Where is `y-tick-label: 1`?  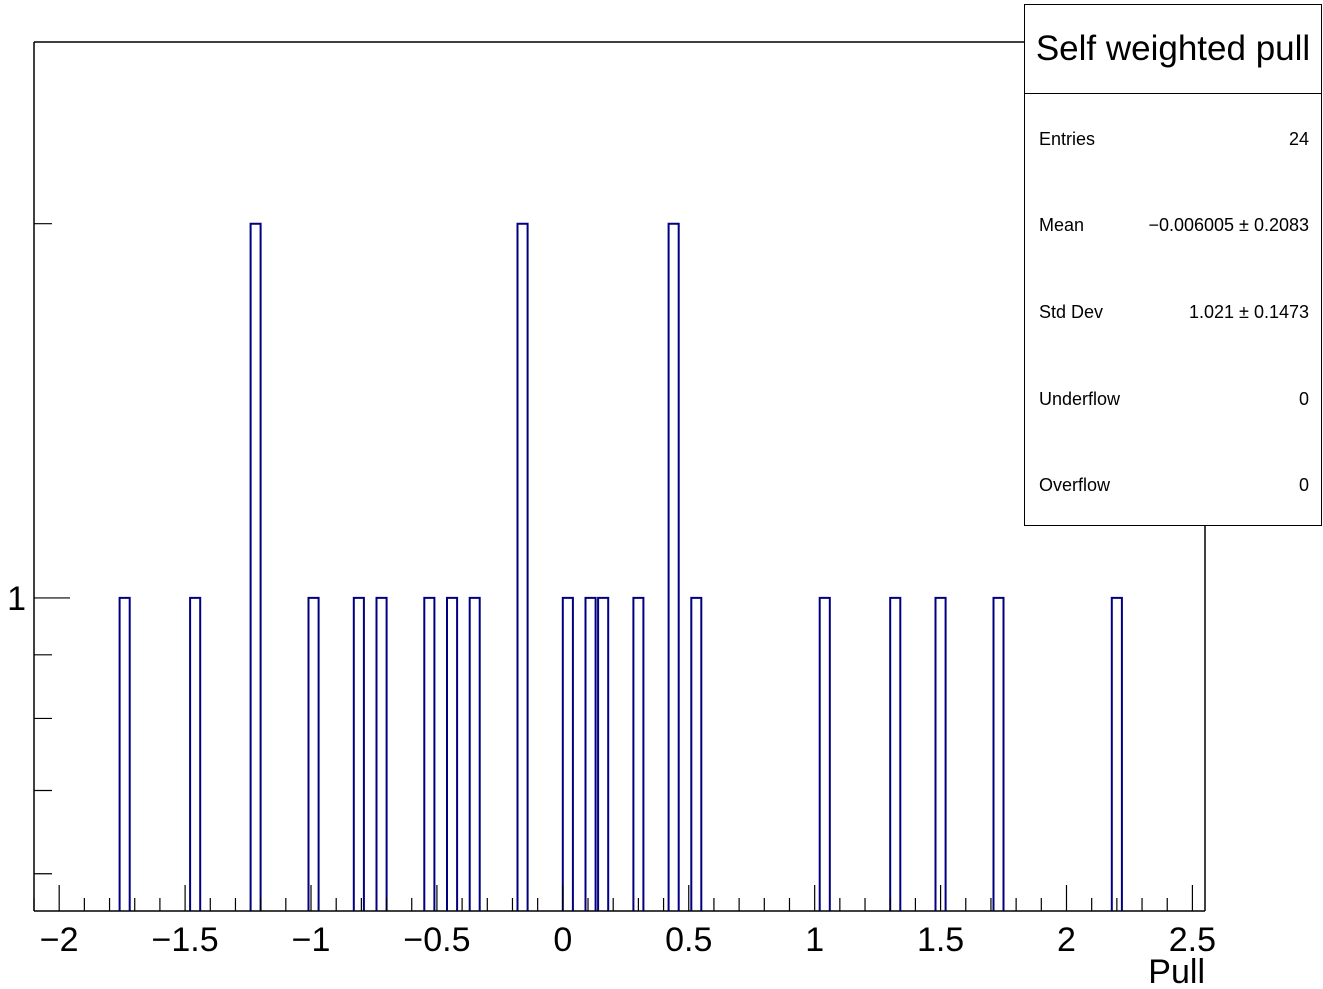 y-tick-label: 1 is located at coordinates (16, 599).